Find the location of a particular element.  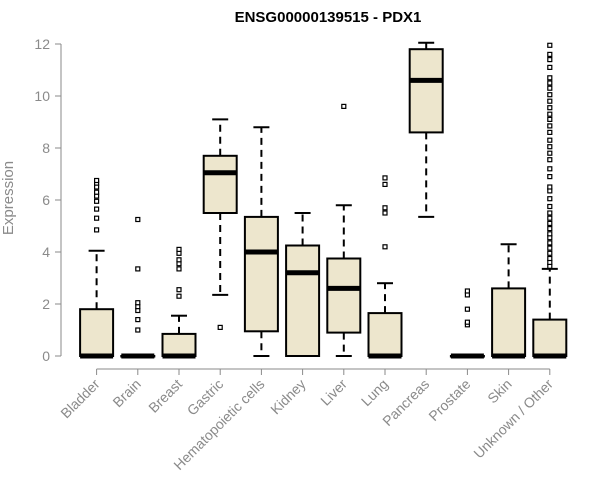

box-hematopoietic-cells is located at coordinates (261, 241).